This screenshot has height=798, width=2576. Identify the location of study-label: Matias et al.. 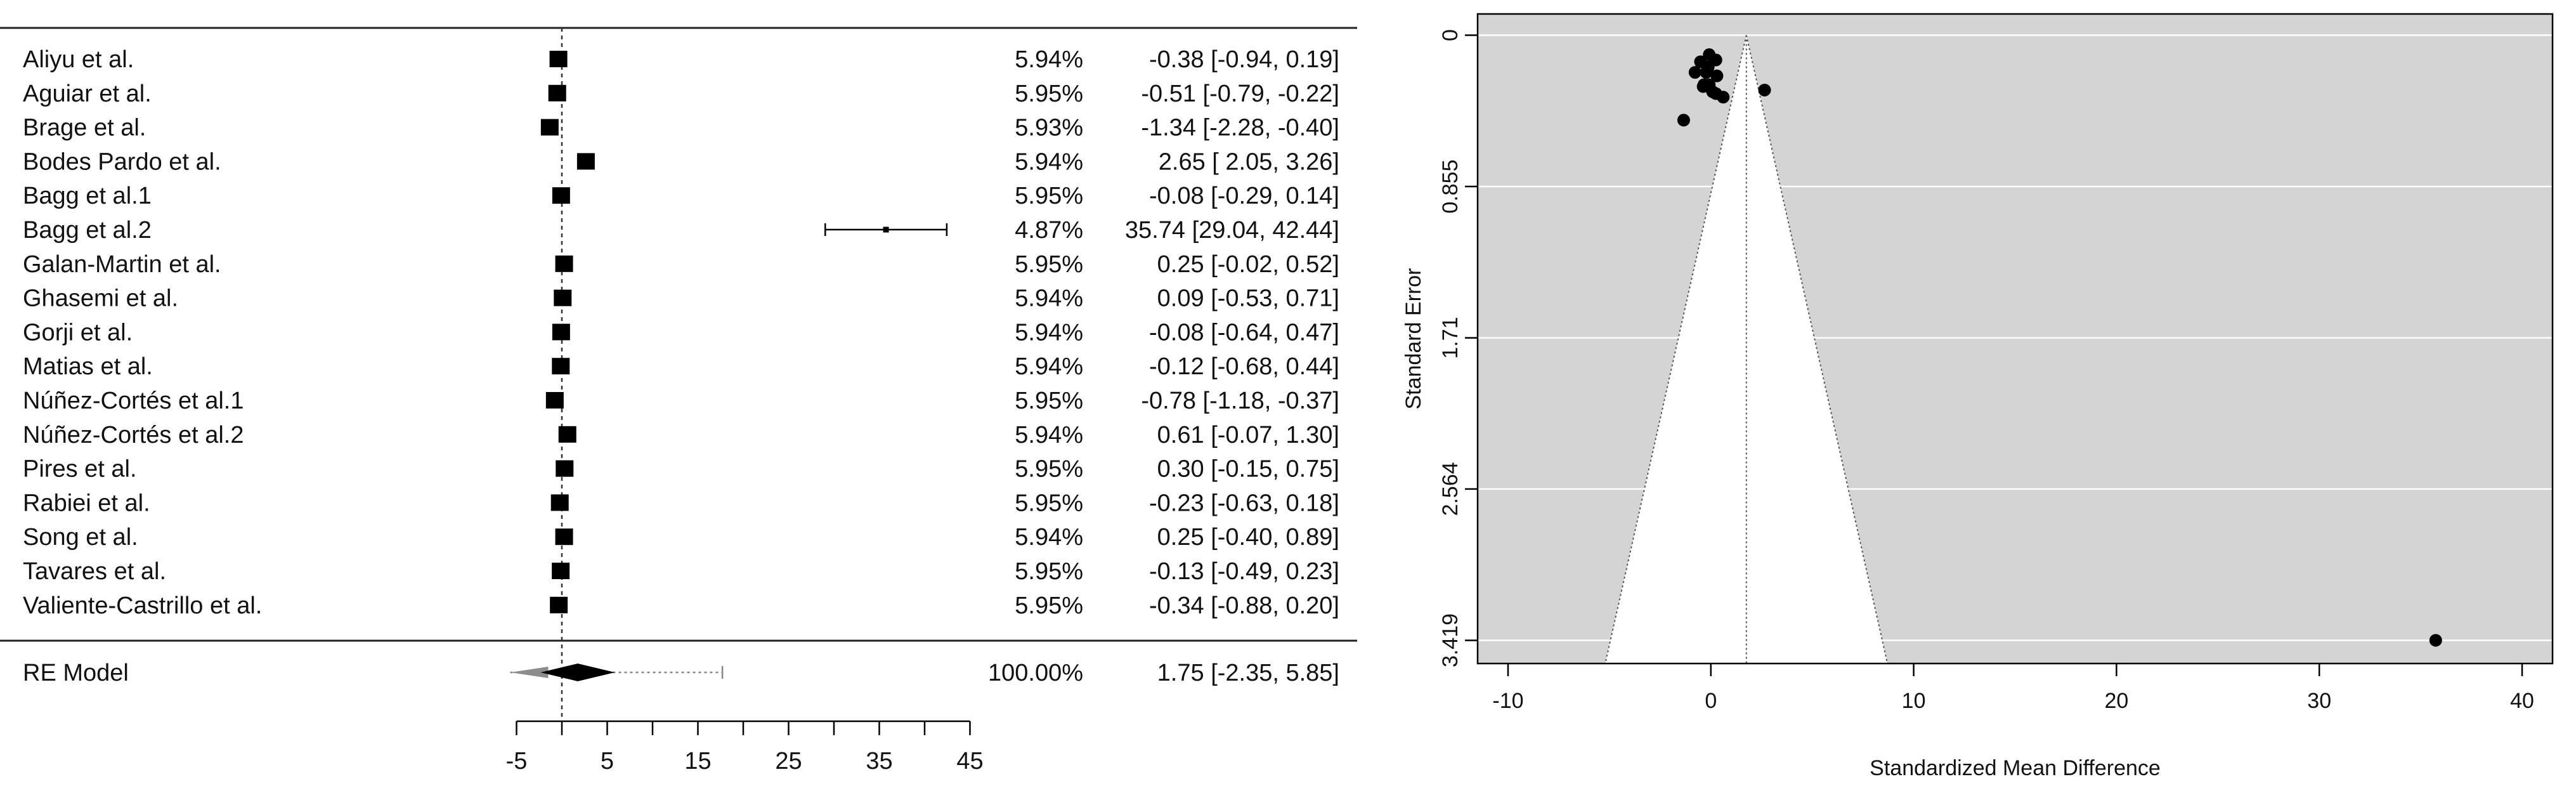
(88, 366).